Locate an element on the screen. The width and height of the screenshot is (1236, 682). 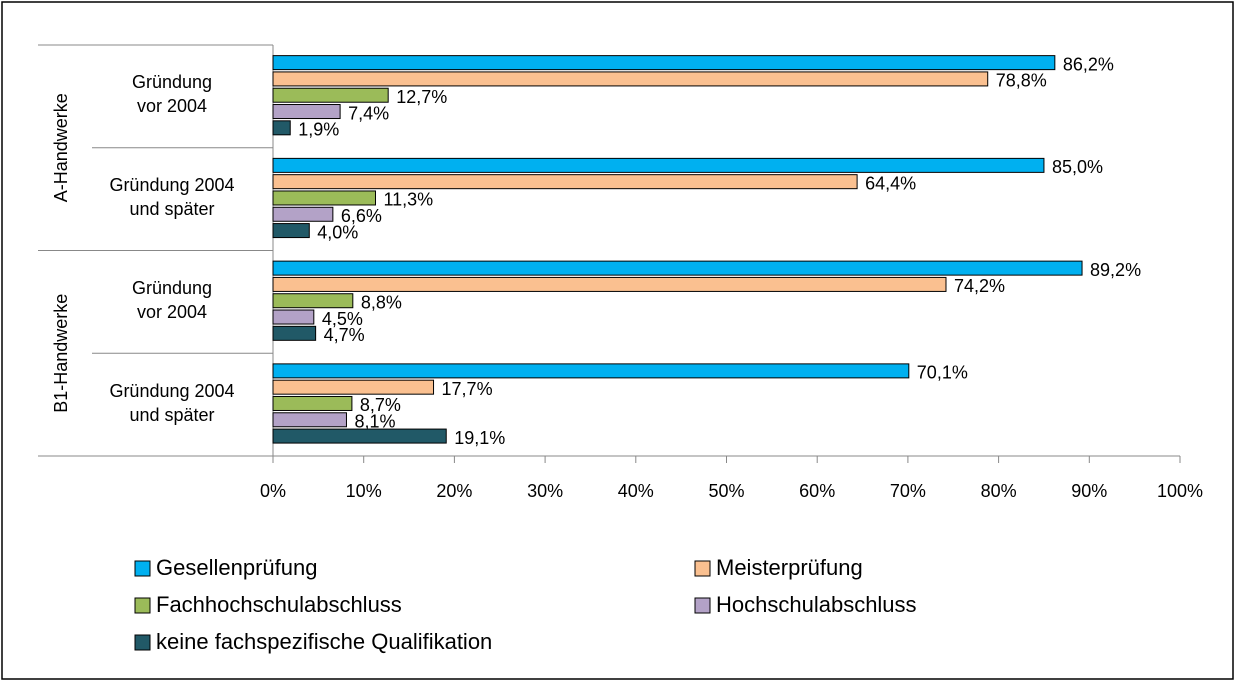
data-label: 86,2% is located at coordinates (1088, 64).